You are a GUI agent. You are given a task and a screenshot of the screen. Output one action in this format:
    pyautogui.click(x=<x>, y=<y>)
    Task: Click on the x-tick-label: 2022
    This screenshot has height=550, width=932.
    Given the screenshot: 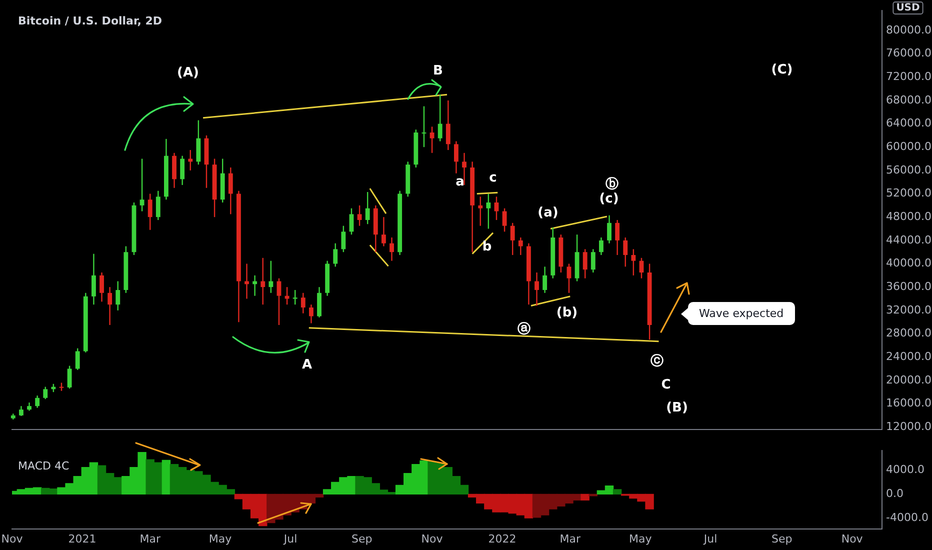 What is the action you would take?
    pyautogui.click(x=502, y=539)
    